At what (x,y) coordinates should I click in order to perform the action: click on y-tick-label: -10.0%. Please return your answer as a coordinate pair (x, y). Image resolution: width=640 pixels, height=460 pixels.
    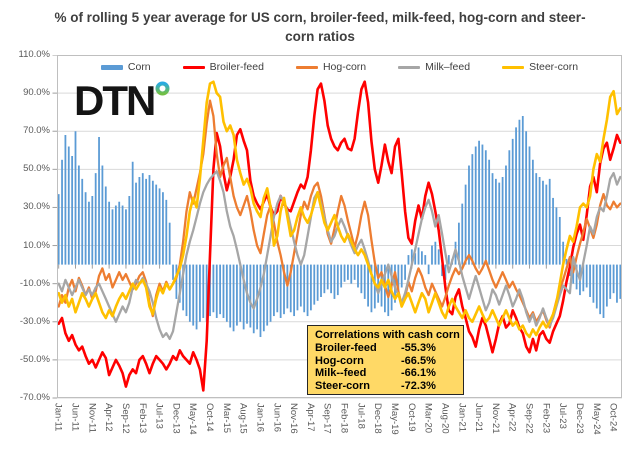
    Looking at the image, I should click on (34, 283).